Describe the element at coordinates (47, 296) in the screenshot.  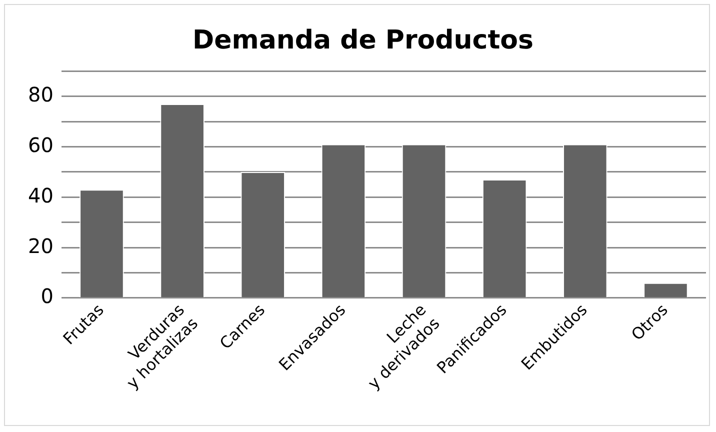
I see `y-tick-label: 0` at that location.